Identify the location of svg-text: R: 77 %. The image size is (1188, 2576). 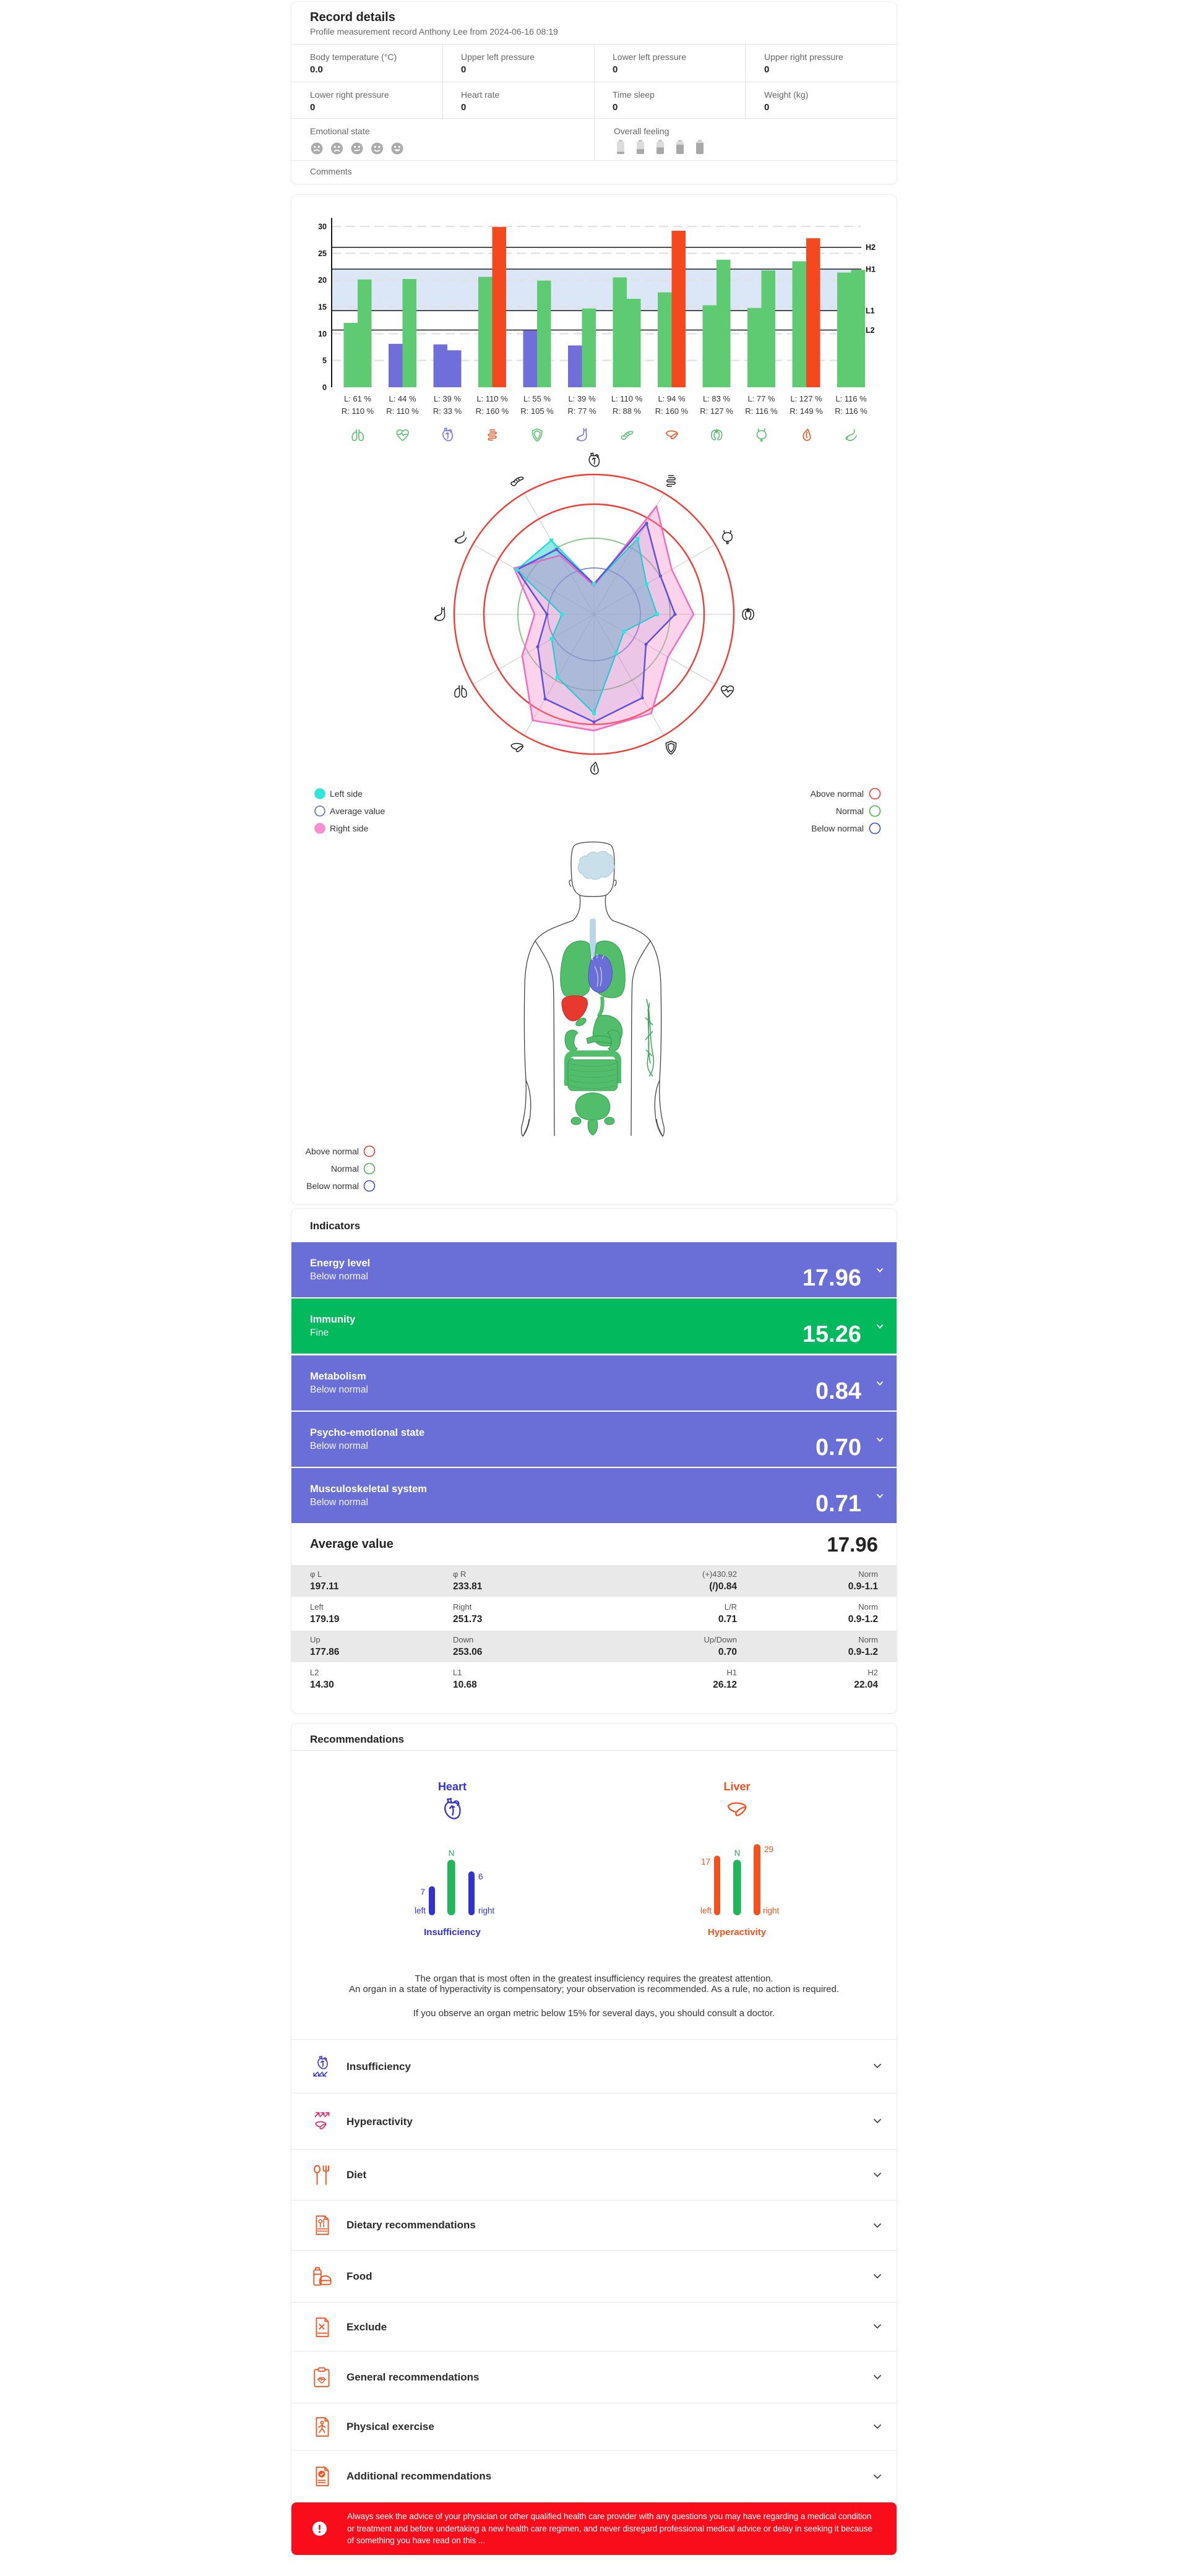
(581, 411).